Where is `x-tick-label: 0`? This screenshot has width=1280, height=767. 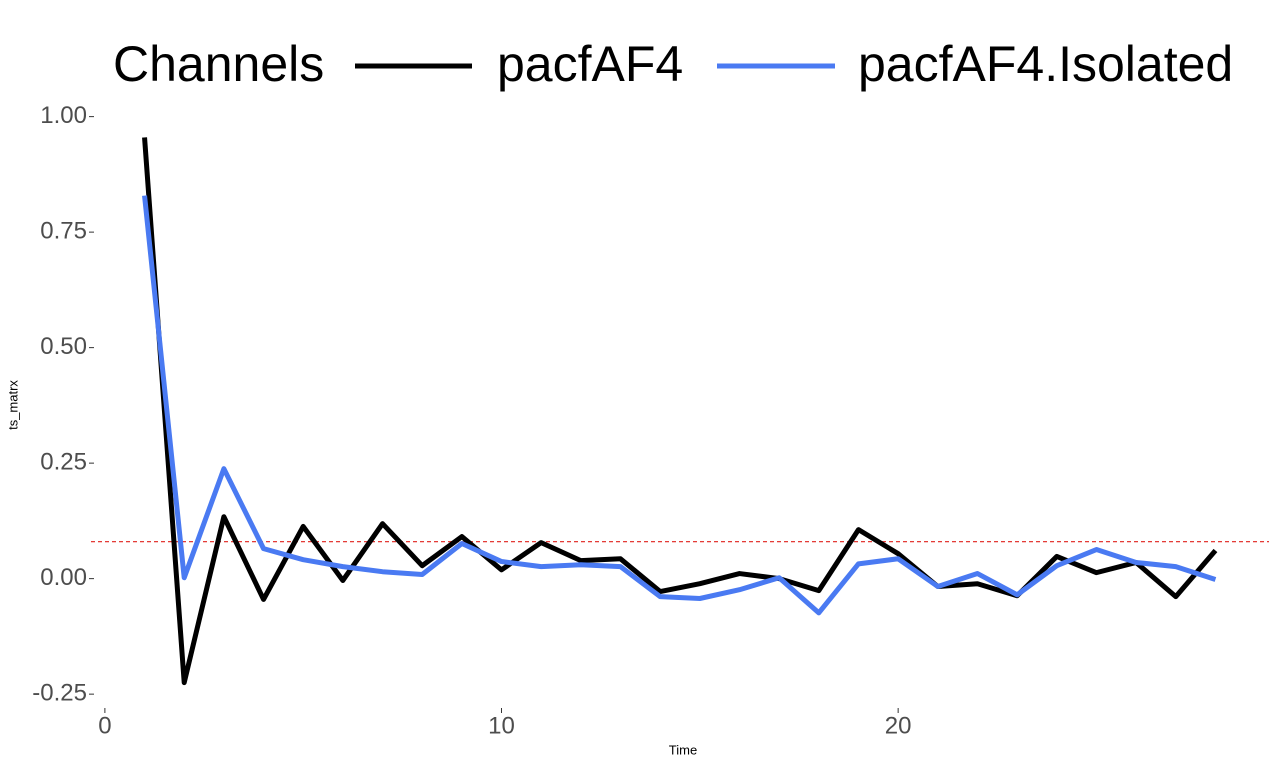
x-tick-label: 0 is located at coordinates (104, 725).